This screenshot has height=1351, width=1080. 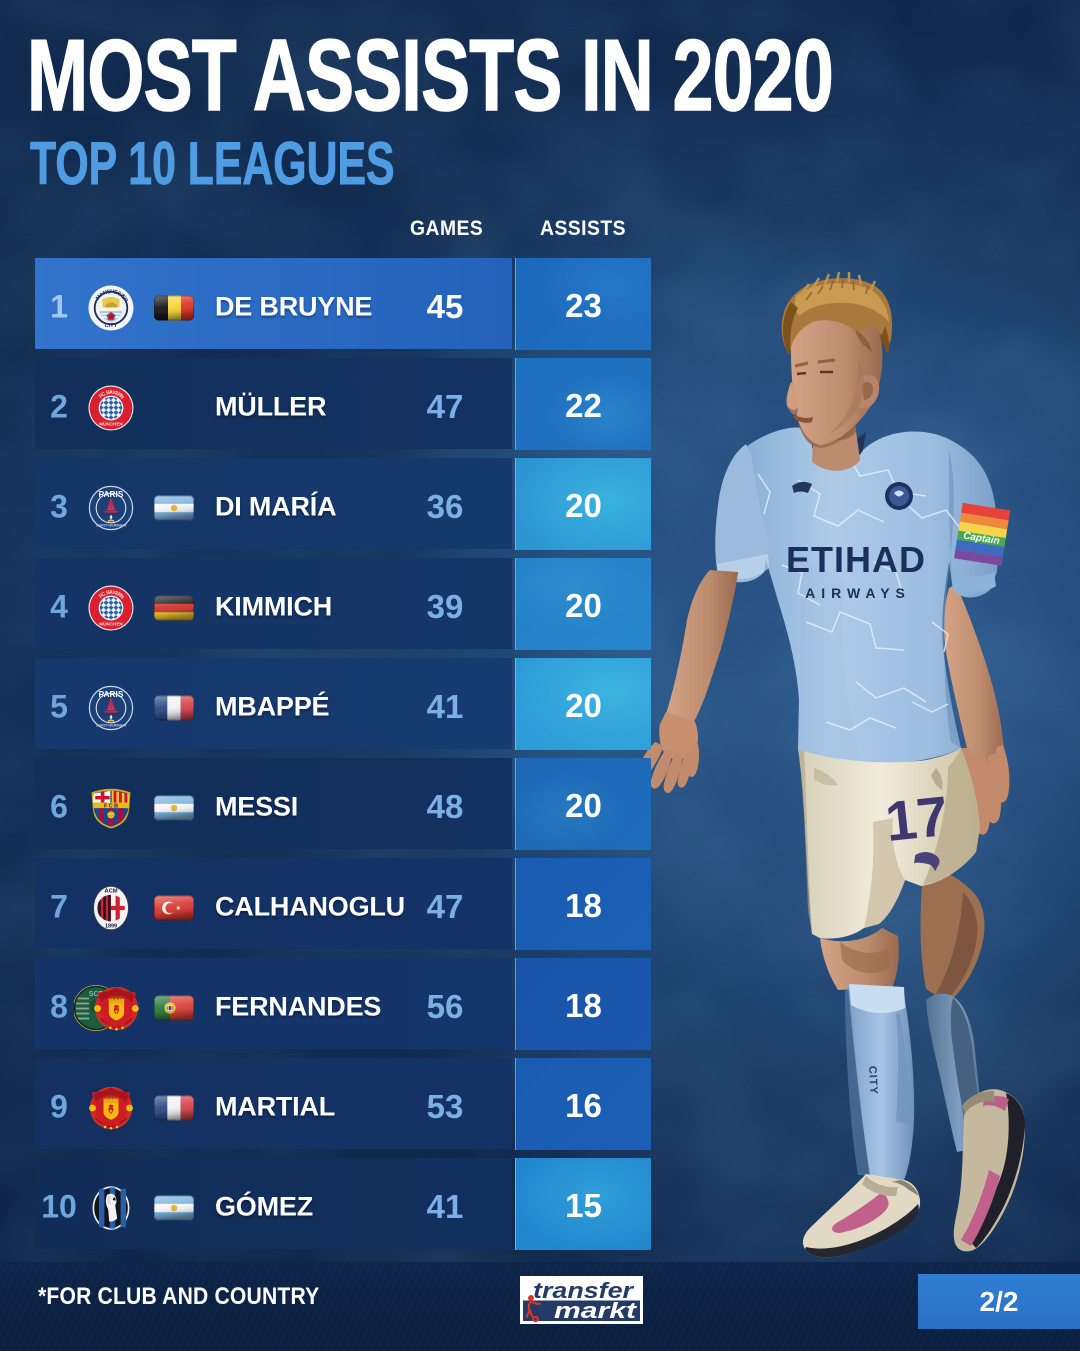 What do you see at coordinates (111, 926) in the screenshot?
I see `svg-text: 1899` at bounding box center [111, 926].